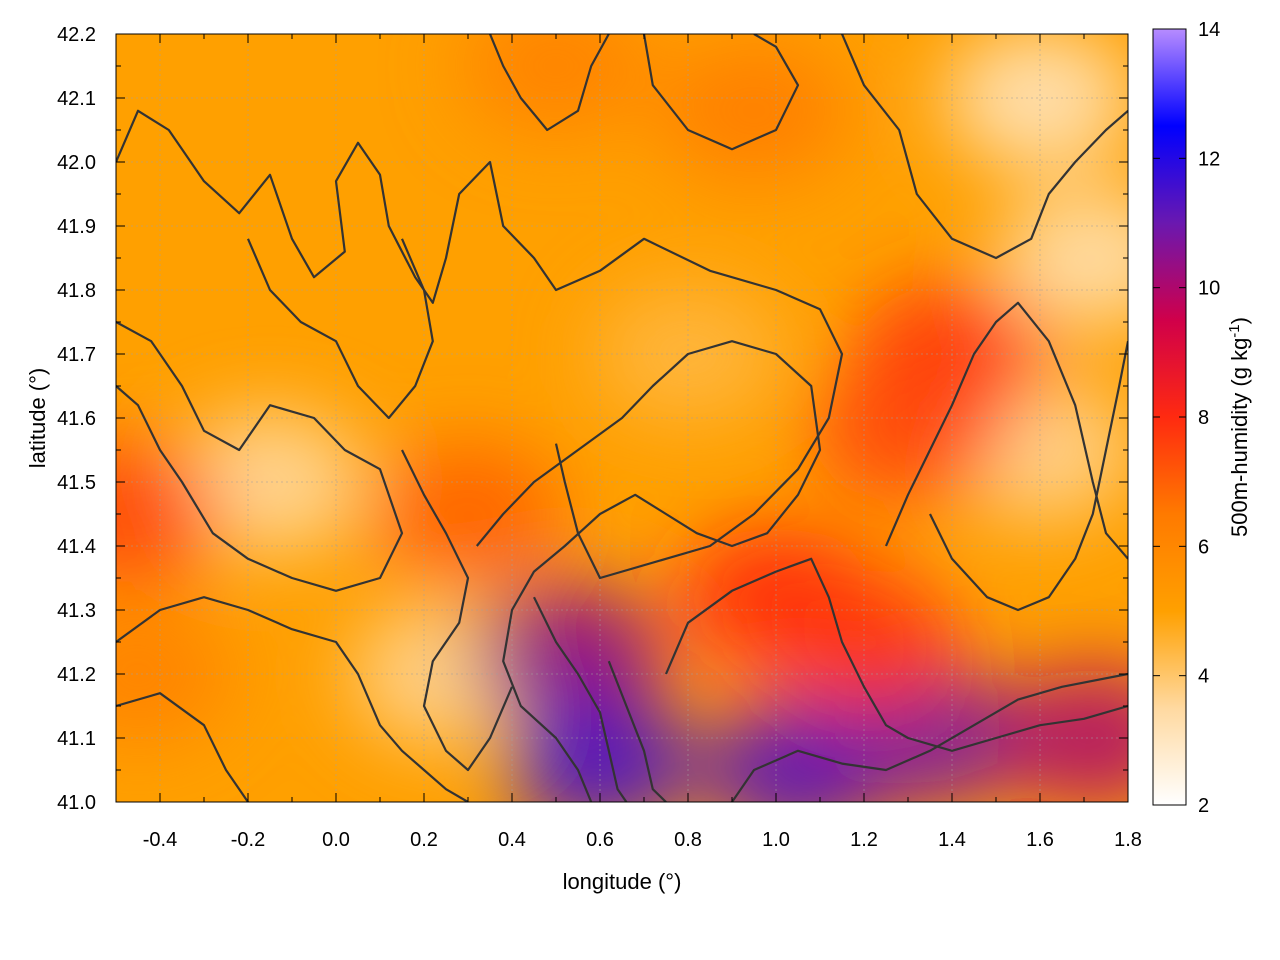 The height and width of the screenshot is (960, 1280). I want to click on x-axis-title: longitude (°), so click(622, 881).